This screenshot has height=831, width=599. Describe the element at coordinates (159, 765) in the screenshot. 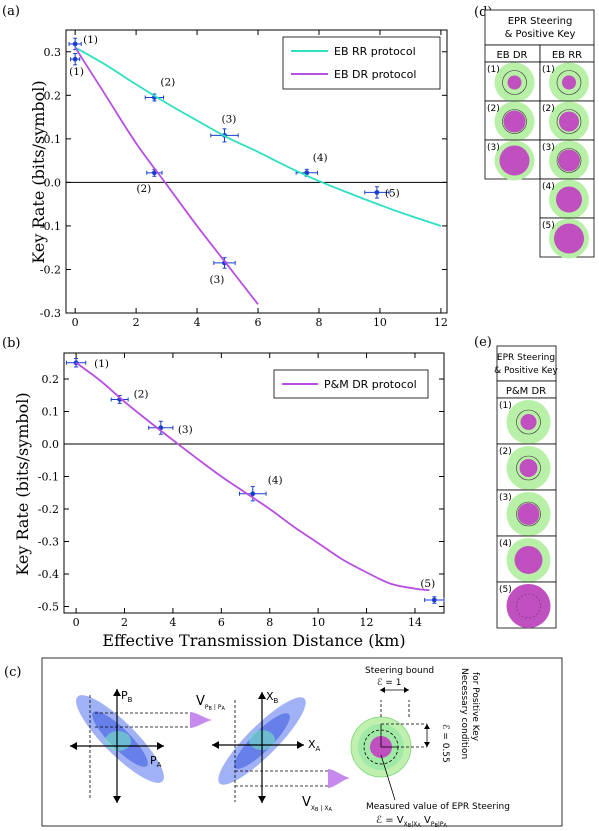

I see `pa-label-sub: A` at that location.